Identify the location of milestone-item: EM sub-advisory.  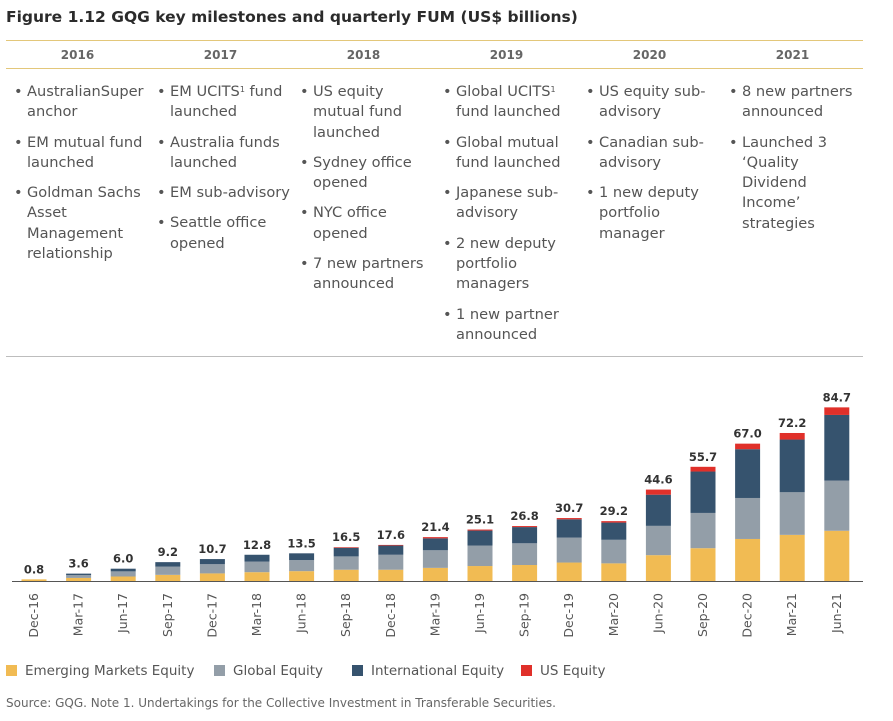
(225, 193).